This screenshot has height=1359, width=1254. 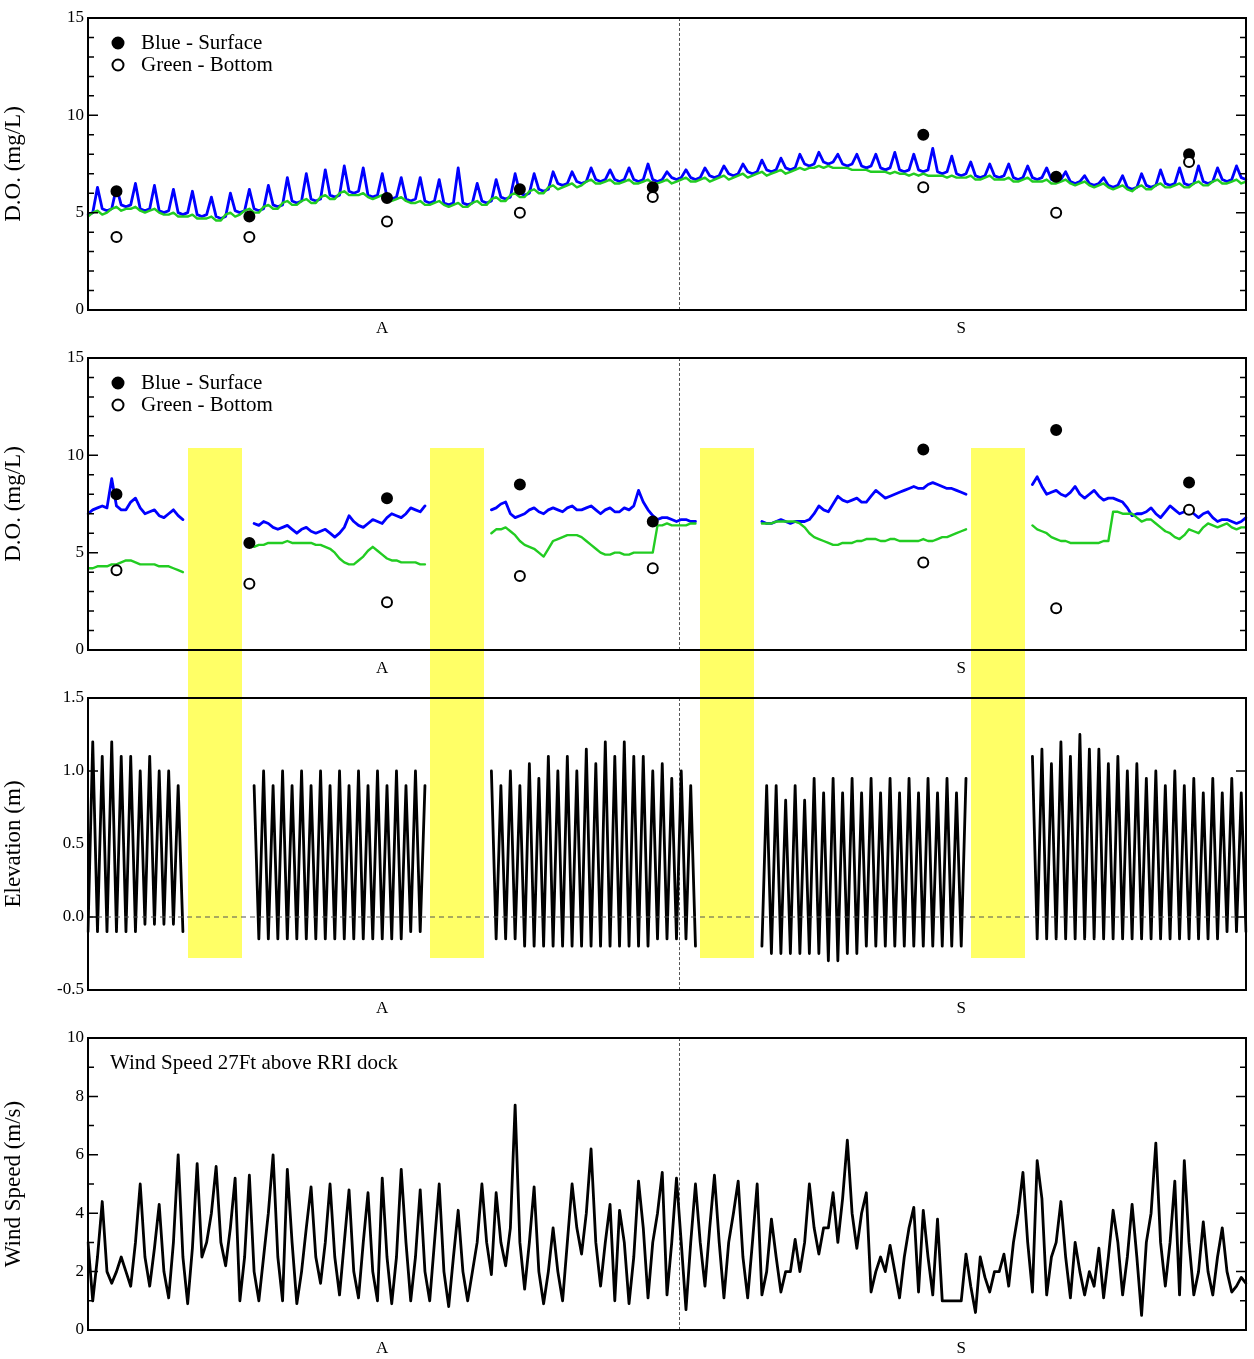 What do you see at coordinates (254, 1061) in the screenshot?
I see `annotation: Wind Speed 27Ft above RRI dock` at bounding box center [254, 1061].